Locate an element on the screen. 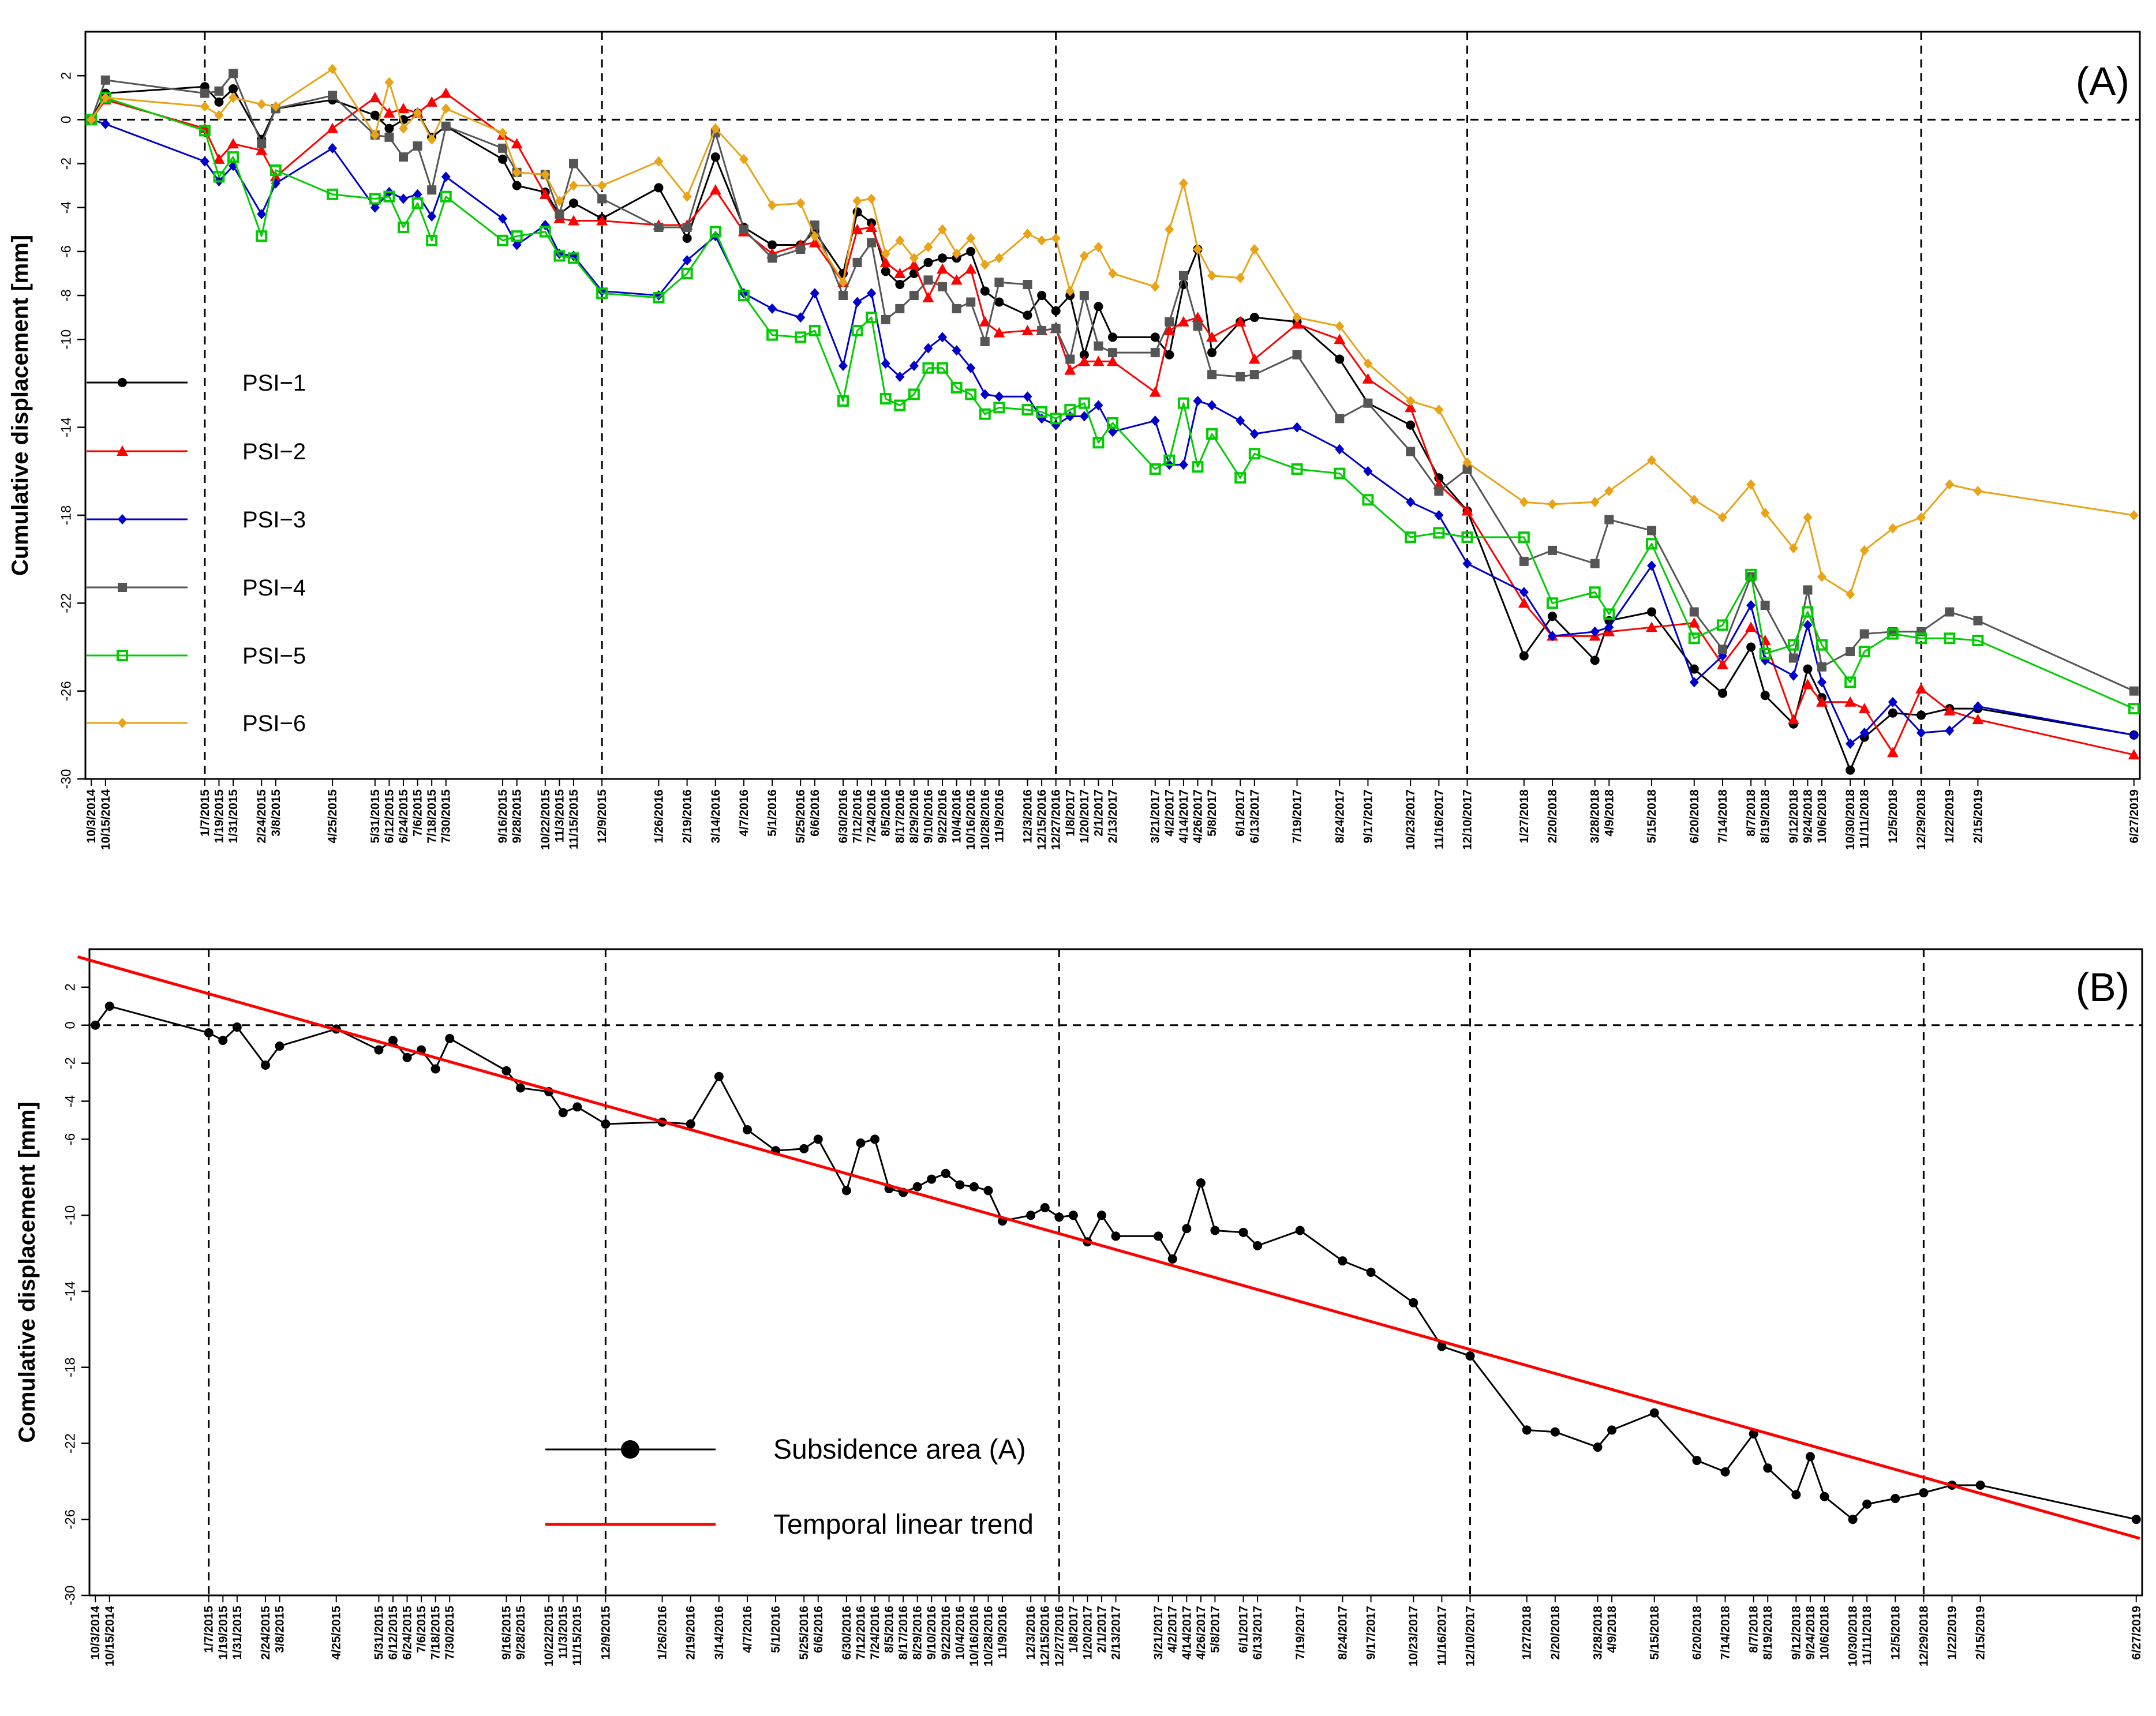  x-tick-label: 6/24/2015 is located at coordinates (408, 1633).